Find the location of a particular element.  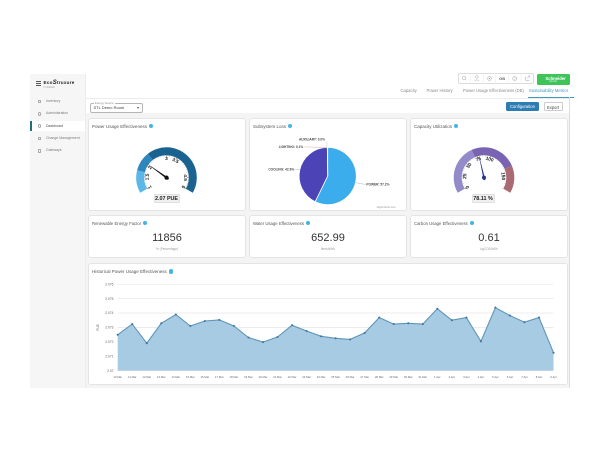

svg-text: 6 is located at coordinates (182, 187).